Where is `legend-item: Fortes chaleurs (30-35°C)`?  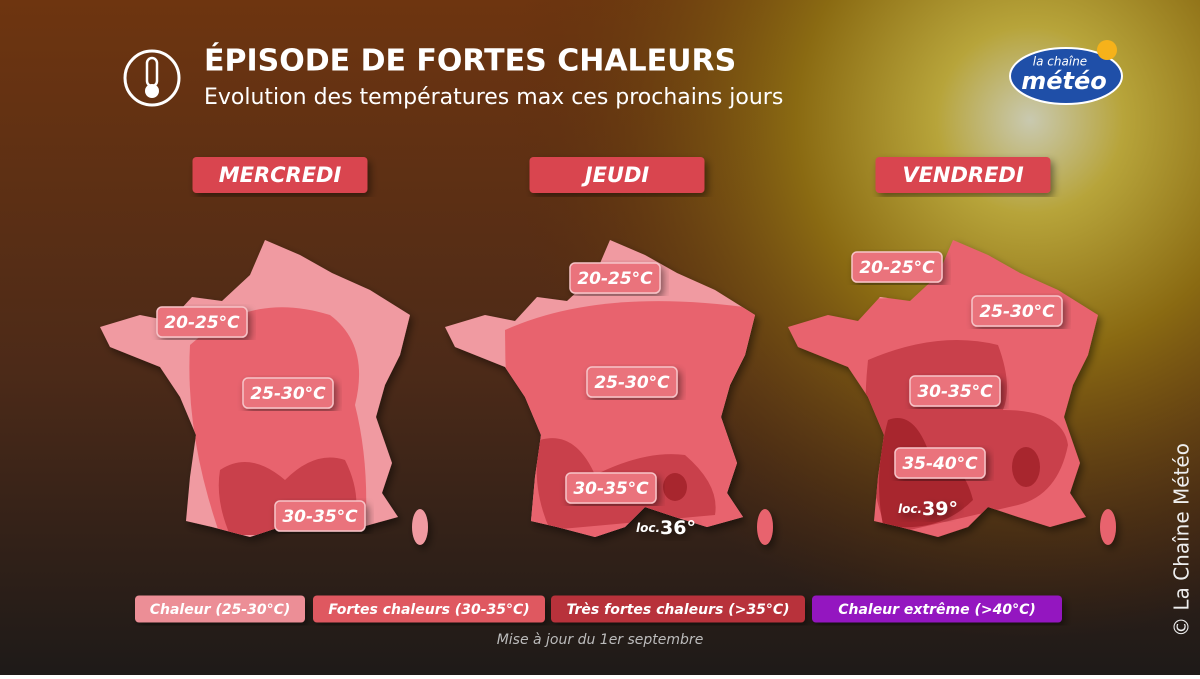
legend-item: Fortes chaleurs (30-35°C) is located at coordinates (429, 609).